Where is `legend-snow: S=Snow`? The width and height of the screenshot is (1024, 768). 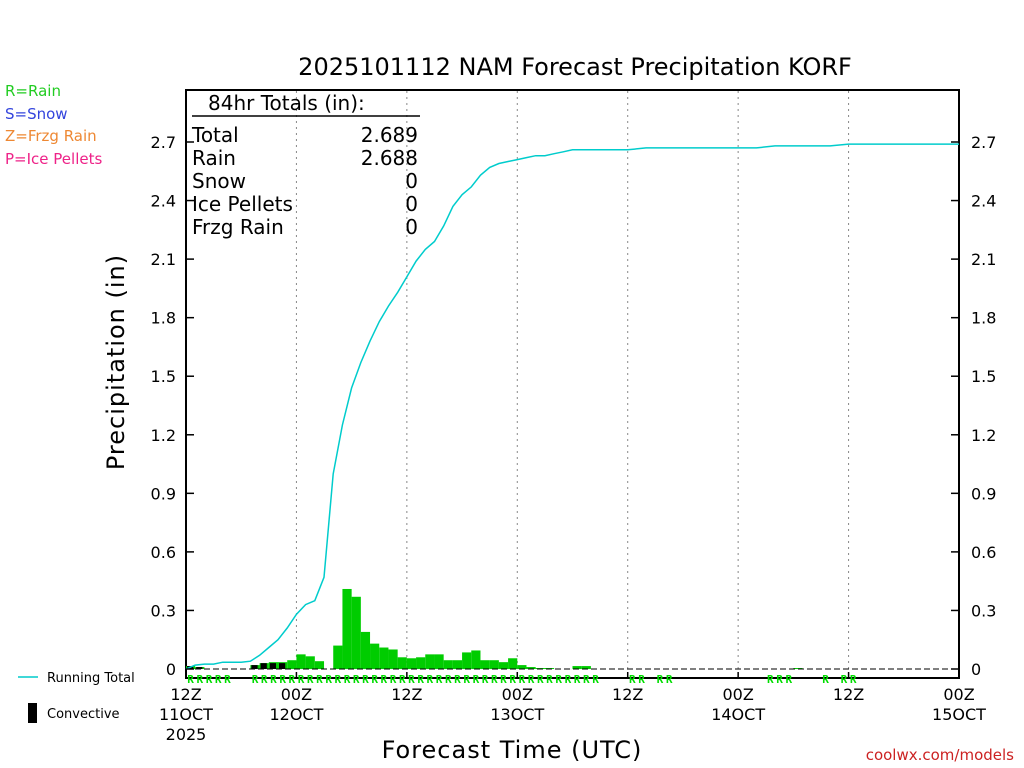
legend-snow: S=Snow is located at coordinates (36, 114).